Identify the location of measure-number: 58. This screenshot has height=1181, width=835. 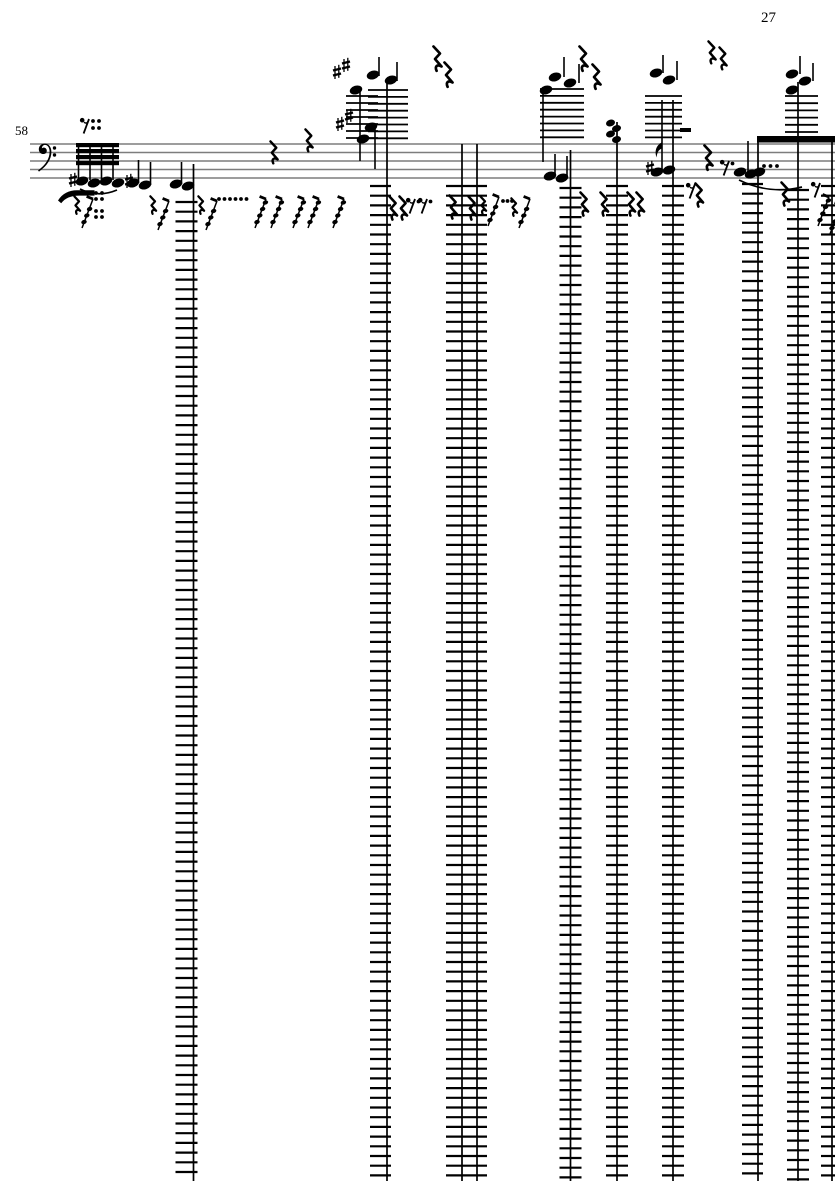
(21, 130).